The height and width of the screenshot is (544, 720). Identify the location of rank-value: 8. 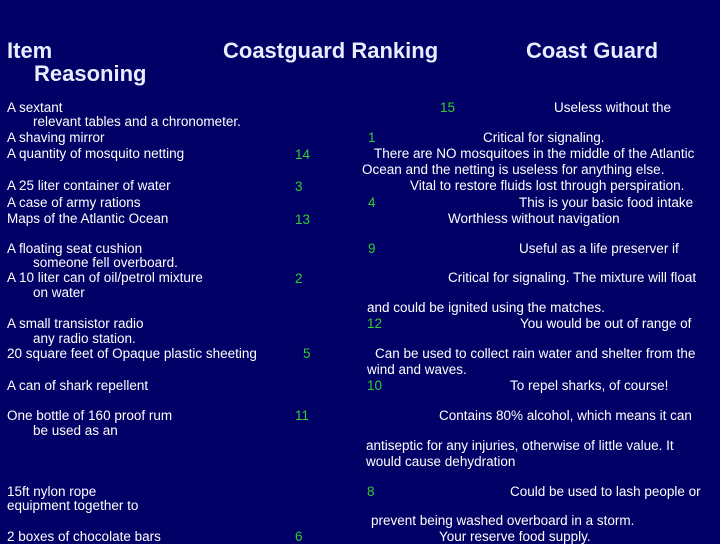
(371, 491).